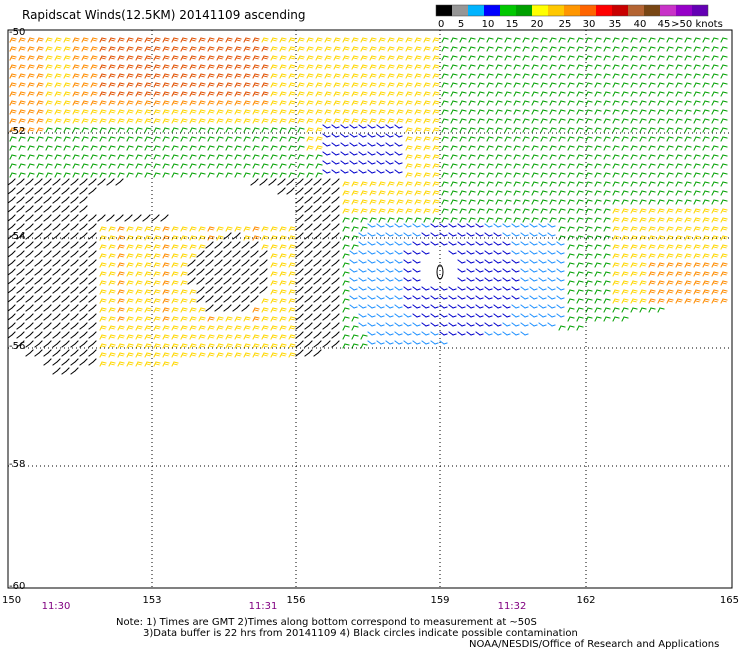 The image size is (740, 650). Describe the element at coordinates (512, 606) in the screenshot. I see `time-label: 11:32` at that location.